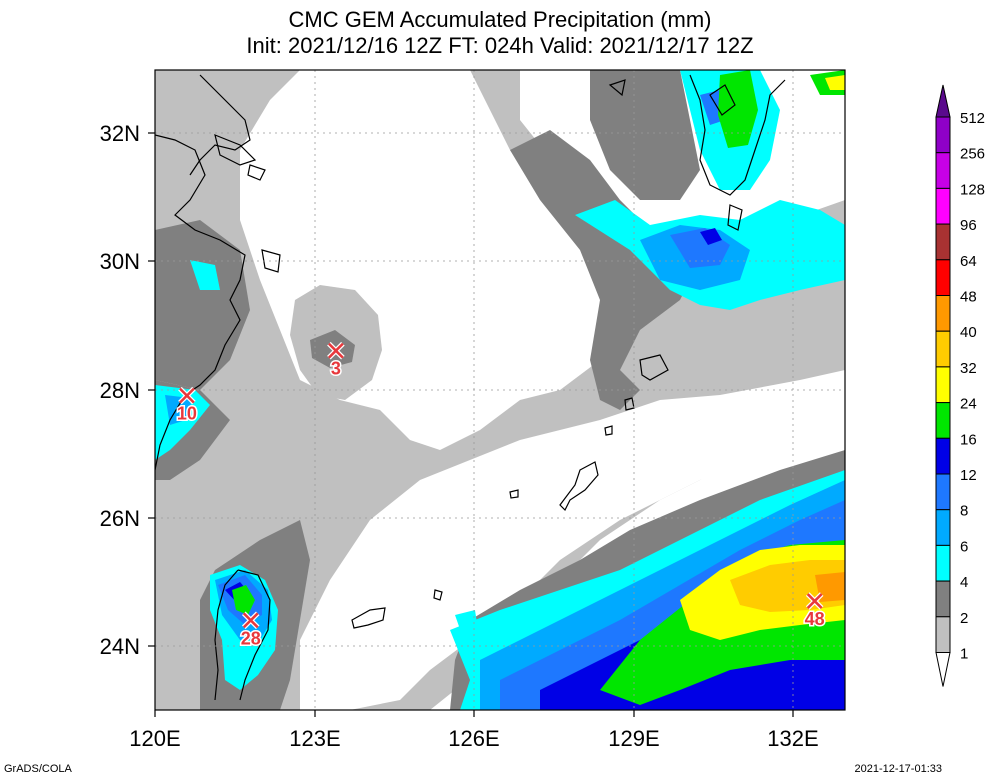 Image resolution: width=1000 pixels, height=779 pixels. I want to click on colorbar-label: 1, so click(964, 654).